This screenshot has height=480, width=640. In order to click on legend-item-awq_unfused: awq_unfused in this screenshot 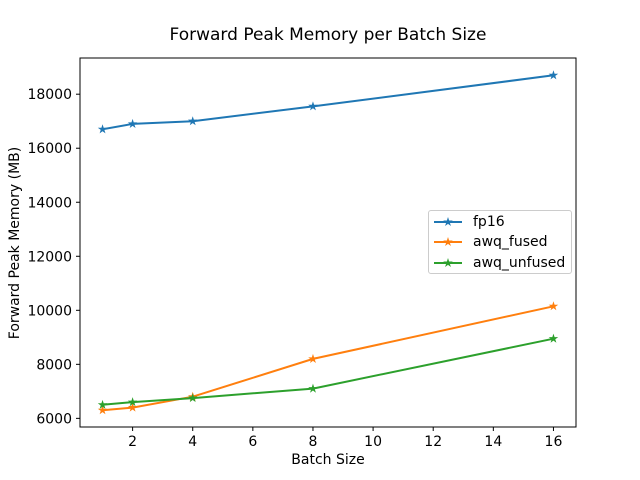, I will do `click(499, 263)`.